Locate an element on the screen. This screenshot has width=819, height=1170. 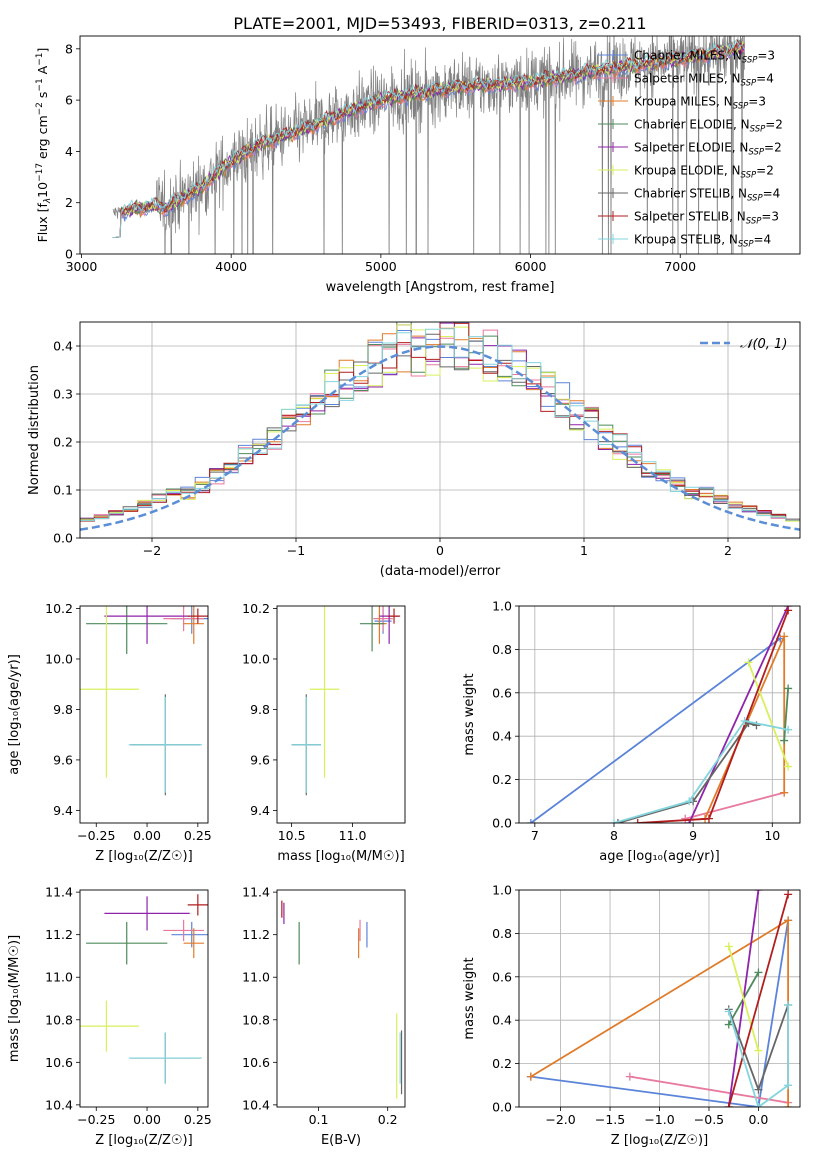
y-tick-label: 8 is located at coordinates (69, 48).